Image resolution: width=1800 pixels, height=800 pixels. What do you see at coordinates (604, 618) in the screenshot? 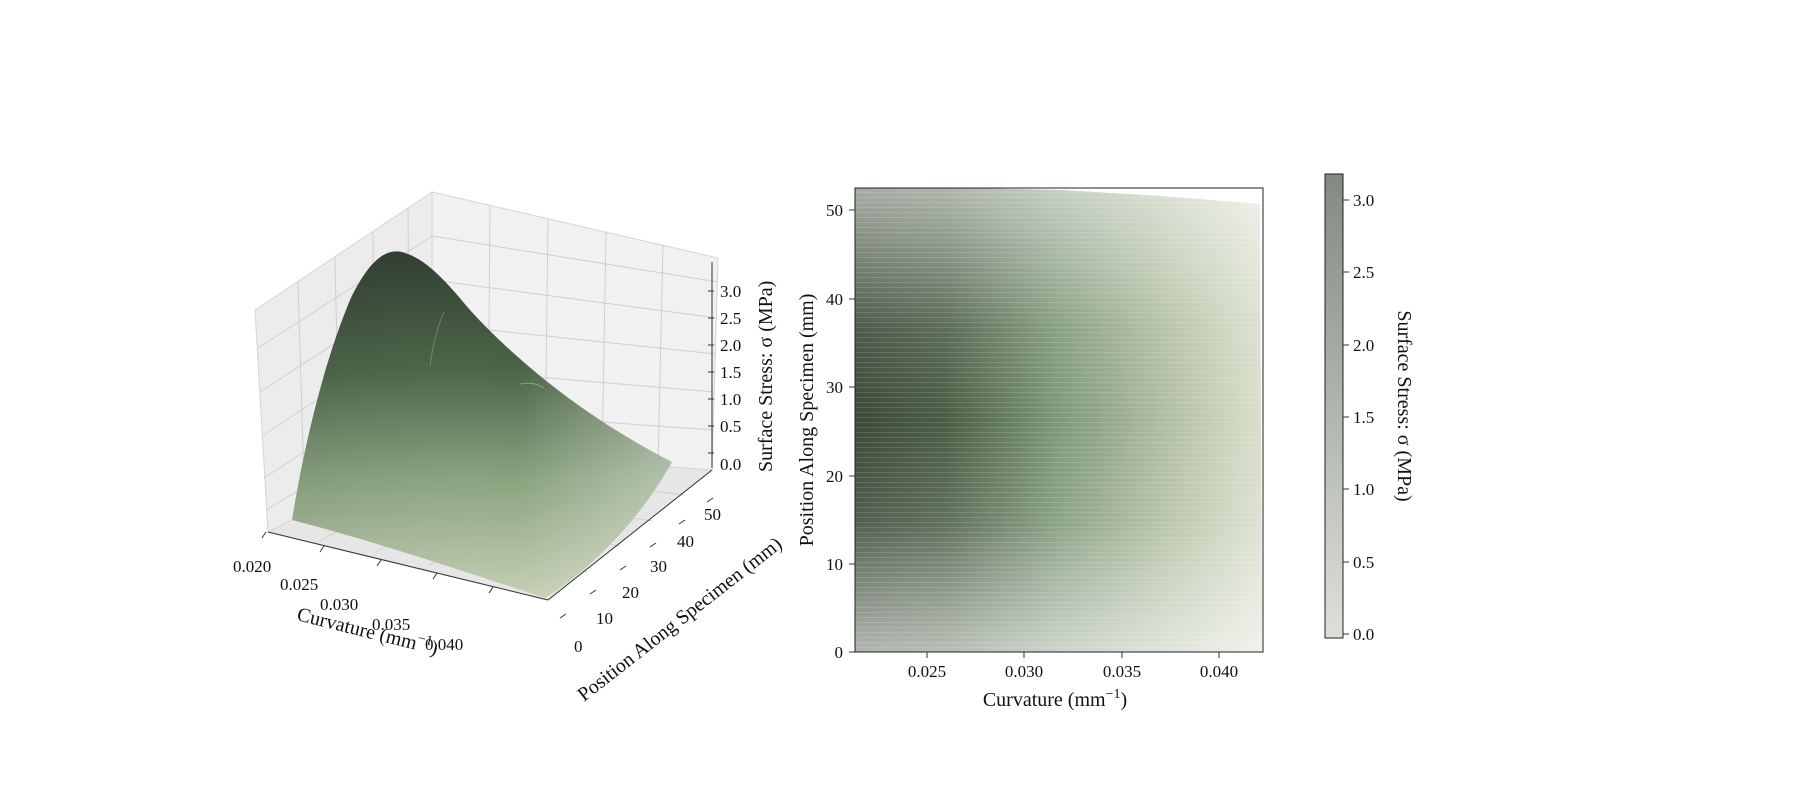
I see `y-tick: 10` at bounding box center [604, 618].